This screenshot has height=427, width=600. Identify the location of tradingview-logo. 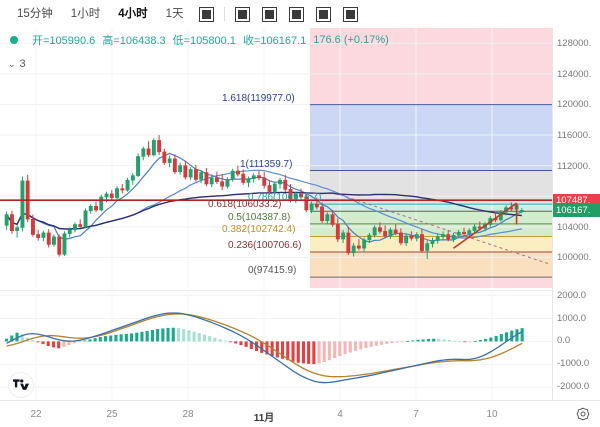
(21, 385).